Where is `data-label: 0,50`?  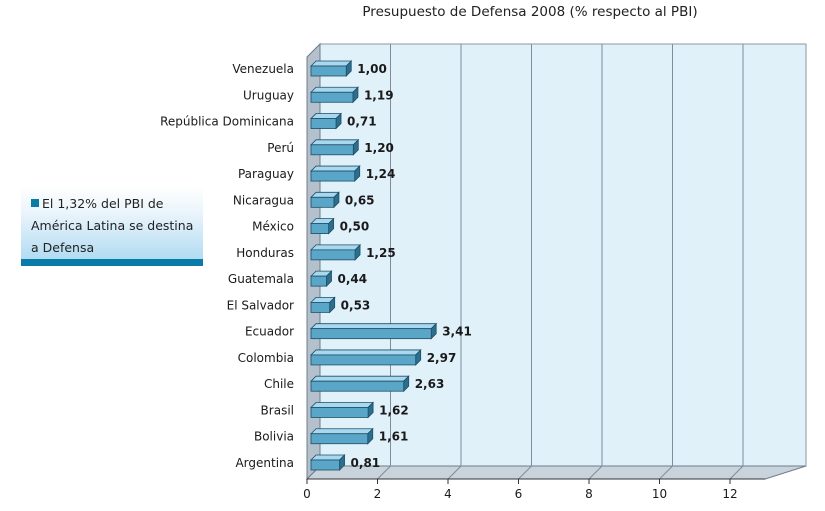 data-label: 0,50 is located at coordinates (355, 227).